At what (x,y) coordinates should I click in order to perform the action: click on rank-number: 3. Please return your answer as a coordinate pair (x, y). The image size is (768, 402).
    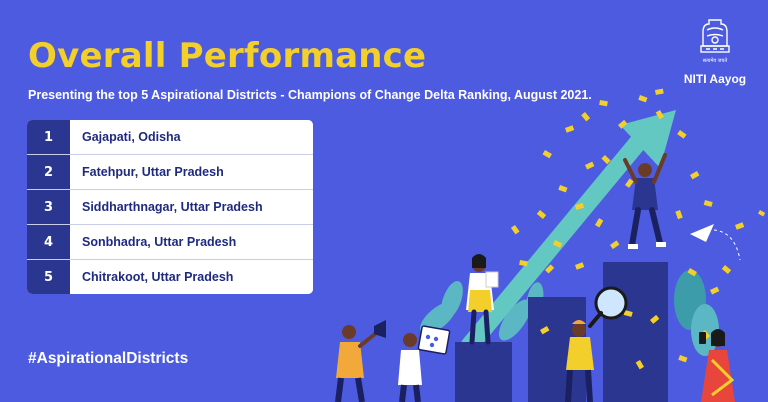
    Looking at the image, I should click on (48, 207).